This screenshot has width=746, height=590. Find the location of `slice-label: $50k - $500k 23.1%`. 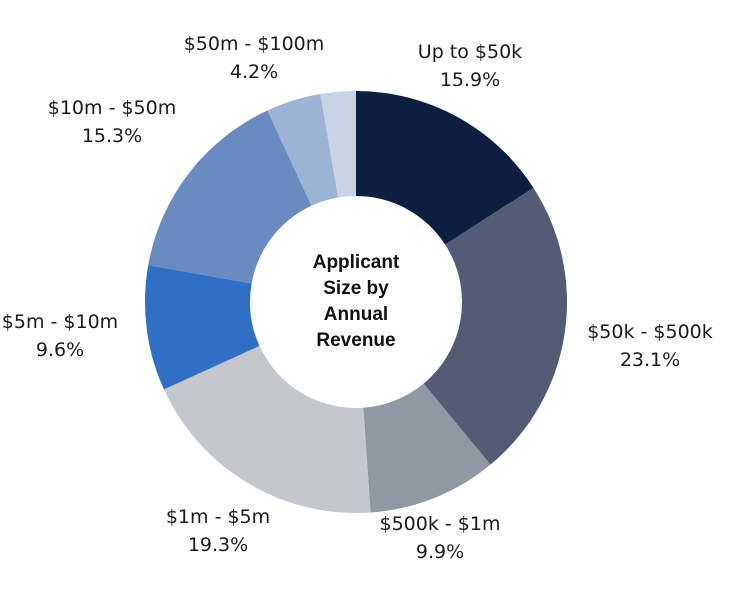

slice-label: $50k - $500k 23.1% is located at coordinates (650, 346).